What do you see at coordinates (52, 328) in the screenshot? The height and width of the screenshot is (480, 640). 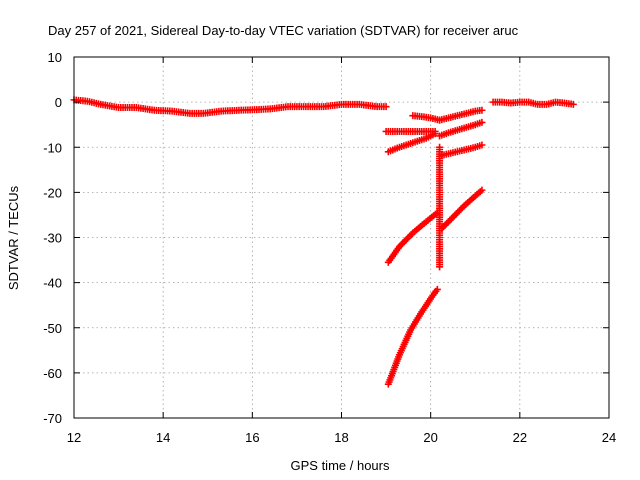 I see `y-tick-label-6: -50` at bounding box center [52, 328].